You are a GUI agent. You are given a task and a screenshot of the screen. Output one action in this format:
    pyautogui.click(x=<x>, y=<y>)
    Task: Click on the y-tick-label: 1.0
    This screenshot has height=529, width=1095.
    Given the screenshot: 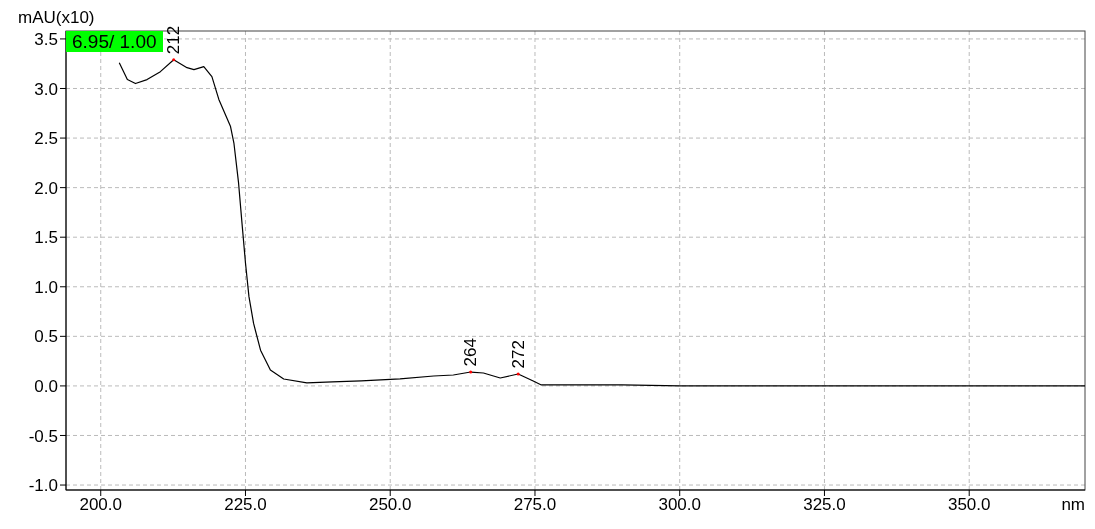 What is the action you would take?
    pyautogui.click(x=46, y=287)
    